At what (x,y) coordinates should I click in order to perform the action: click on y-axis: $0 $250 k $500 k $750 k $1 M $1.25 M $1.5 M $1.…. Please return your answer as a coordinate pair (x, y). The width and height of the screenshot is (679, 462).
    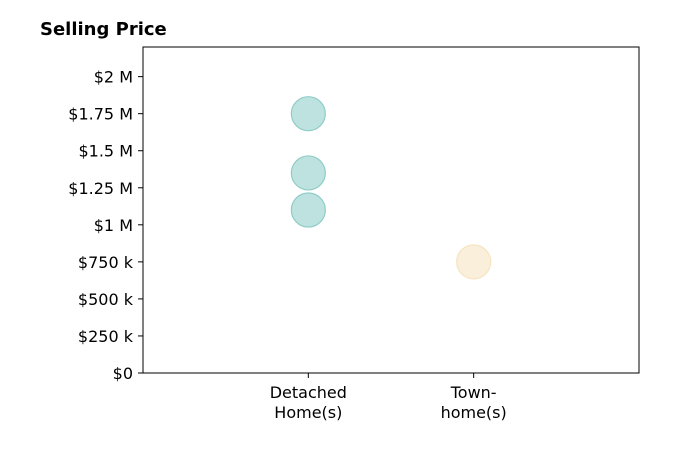
    Looking at the image, I should click on (105, 225).